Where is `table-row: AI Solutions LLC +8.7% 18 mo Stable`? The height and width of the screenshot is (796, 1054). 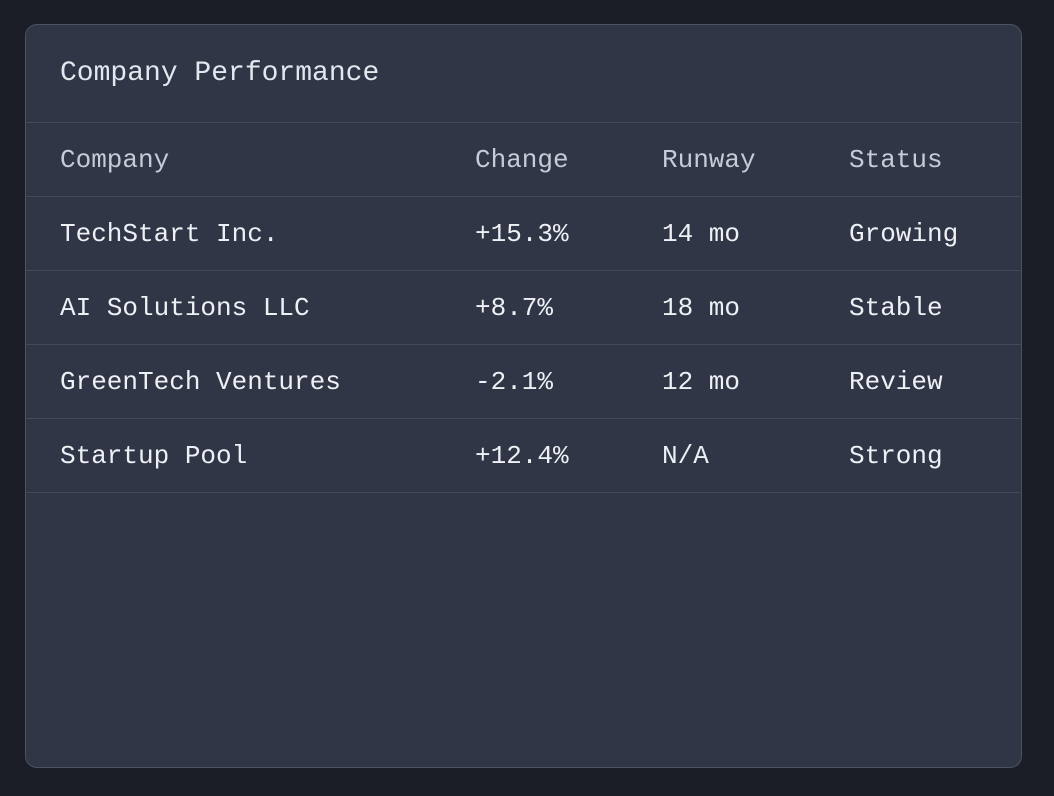
table-row: AI Solutions LLC +8.7% 18 mo Stable is located at coordinates (523, 307).